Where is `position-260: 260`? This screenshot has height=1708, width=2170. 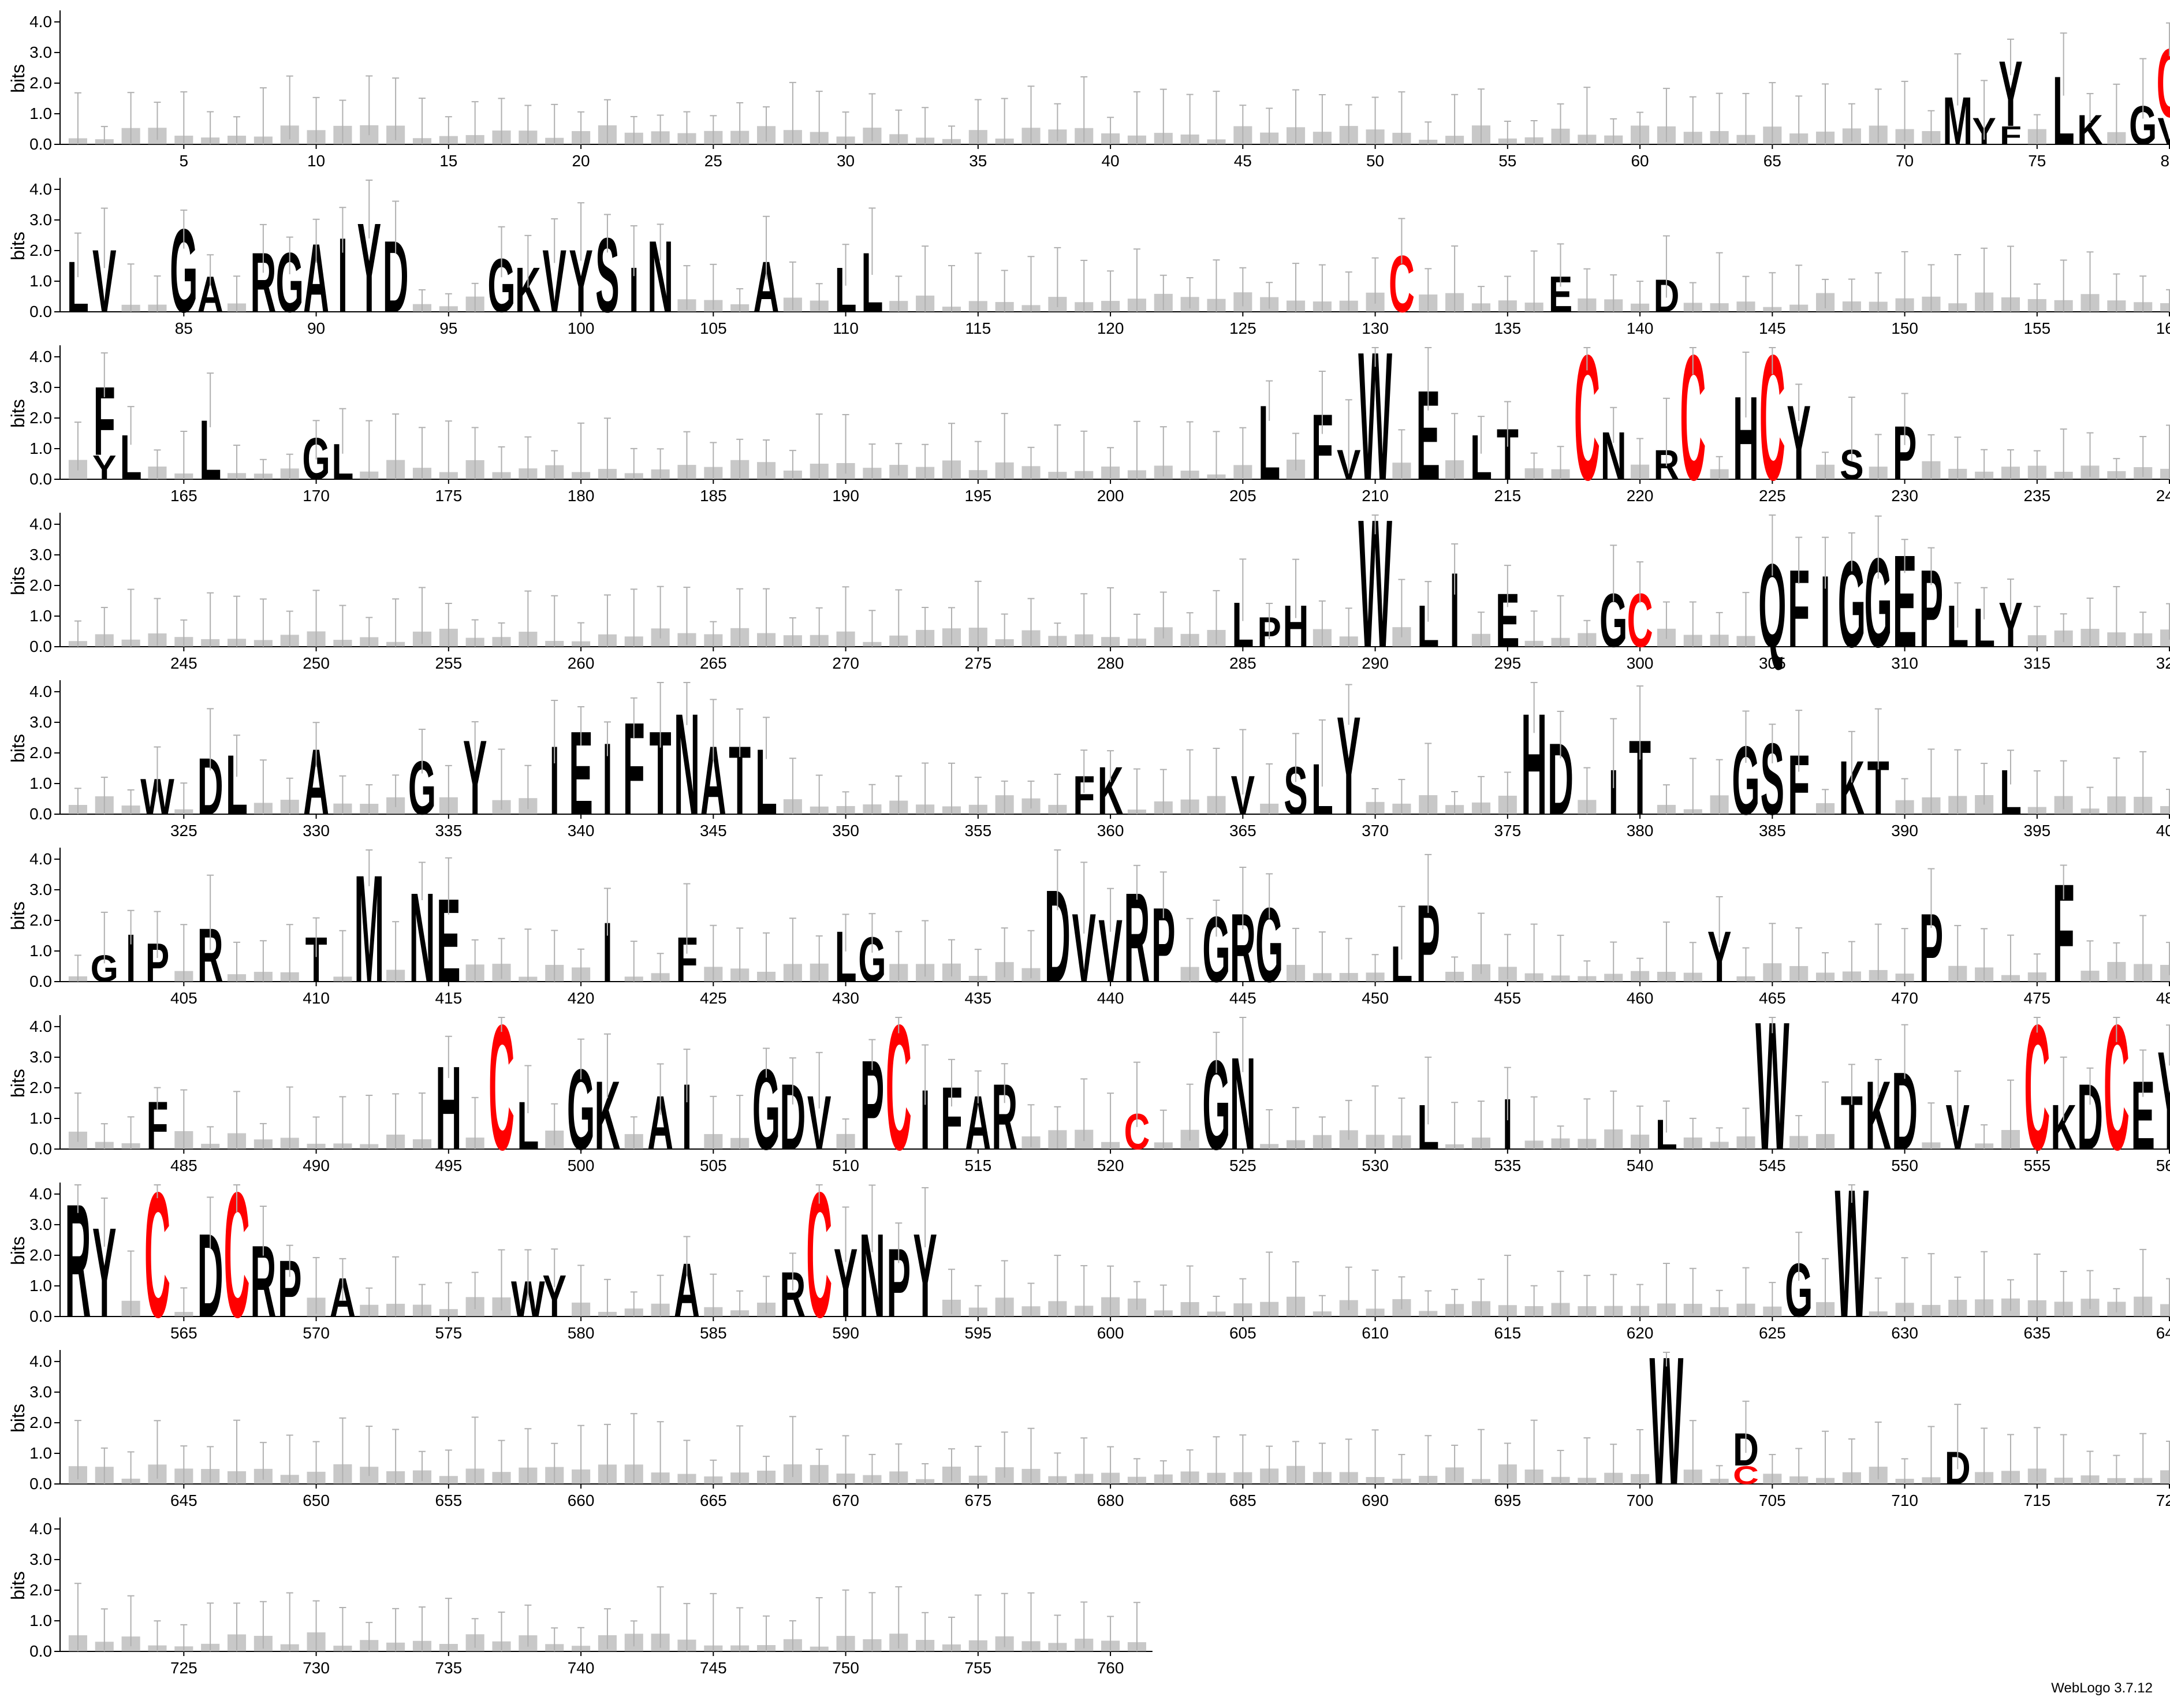
position-260: 260 is located at coordinates (581, 647).